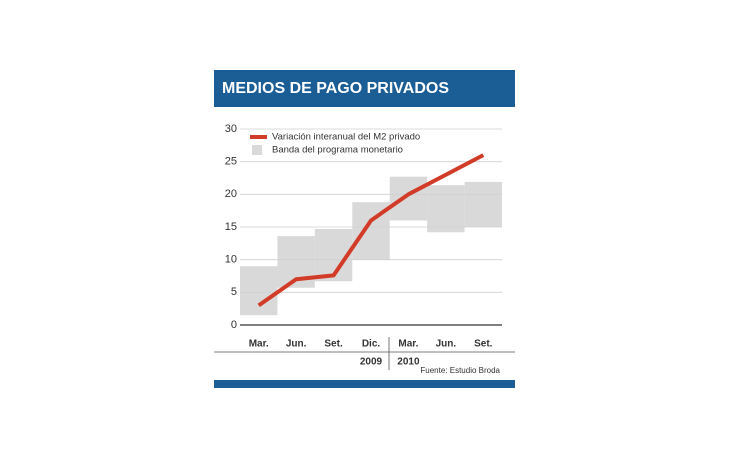 This screenshot has width=730, height=465. Describe the element at coordinates (257, 150) in the screenshot. I see `legend-swatch` at that location.